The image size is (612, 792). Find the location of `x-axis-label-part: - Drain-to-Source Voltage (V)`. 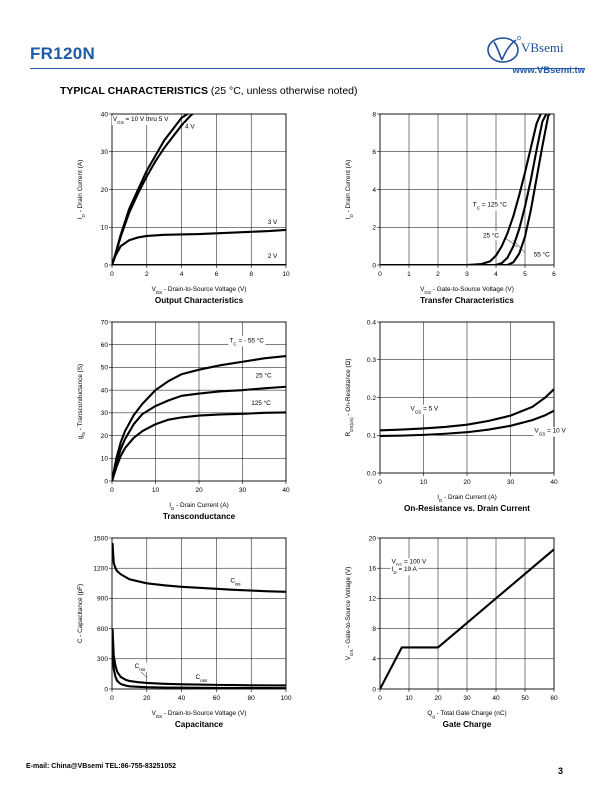

x-axis-label-part: - Drain-to-Source Voltage (V) is located at coordinates (204, 713).